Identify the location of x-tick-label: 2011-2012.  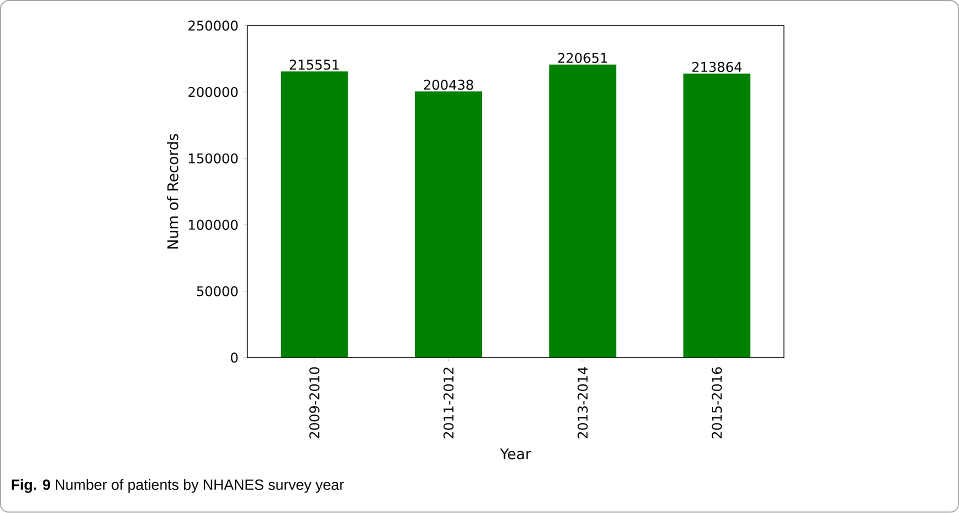
(448, 403).